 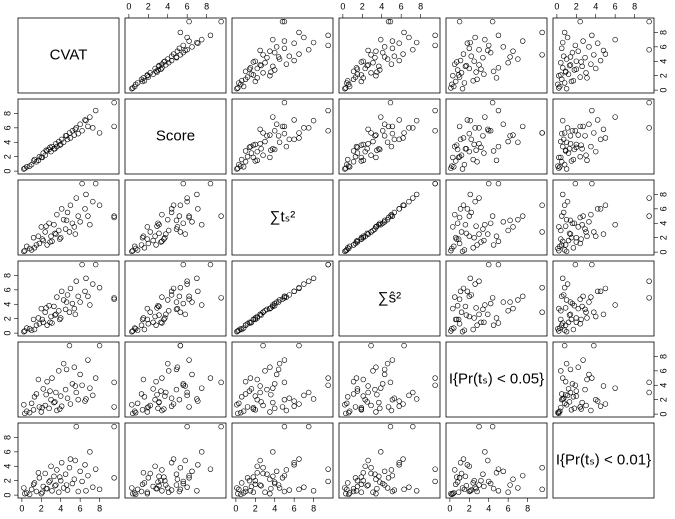 What do you see at coordinates (420, 6) in the screenshot?
I see `x-tick-label: 8` at bounding box center [420, 6].